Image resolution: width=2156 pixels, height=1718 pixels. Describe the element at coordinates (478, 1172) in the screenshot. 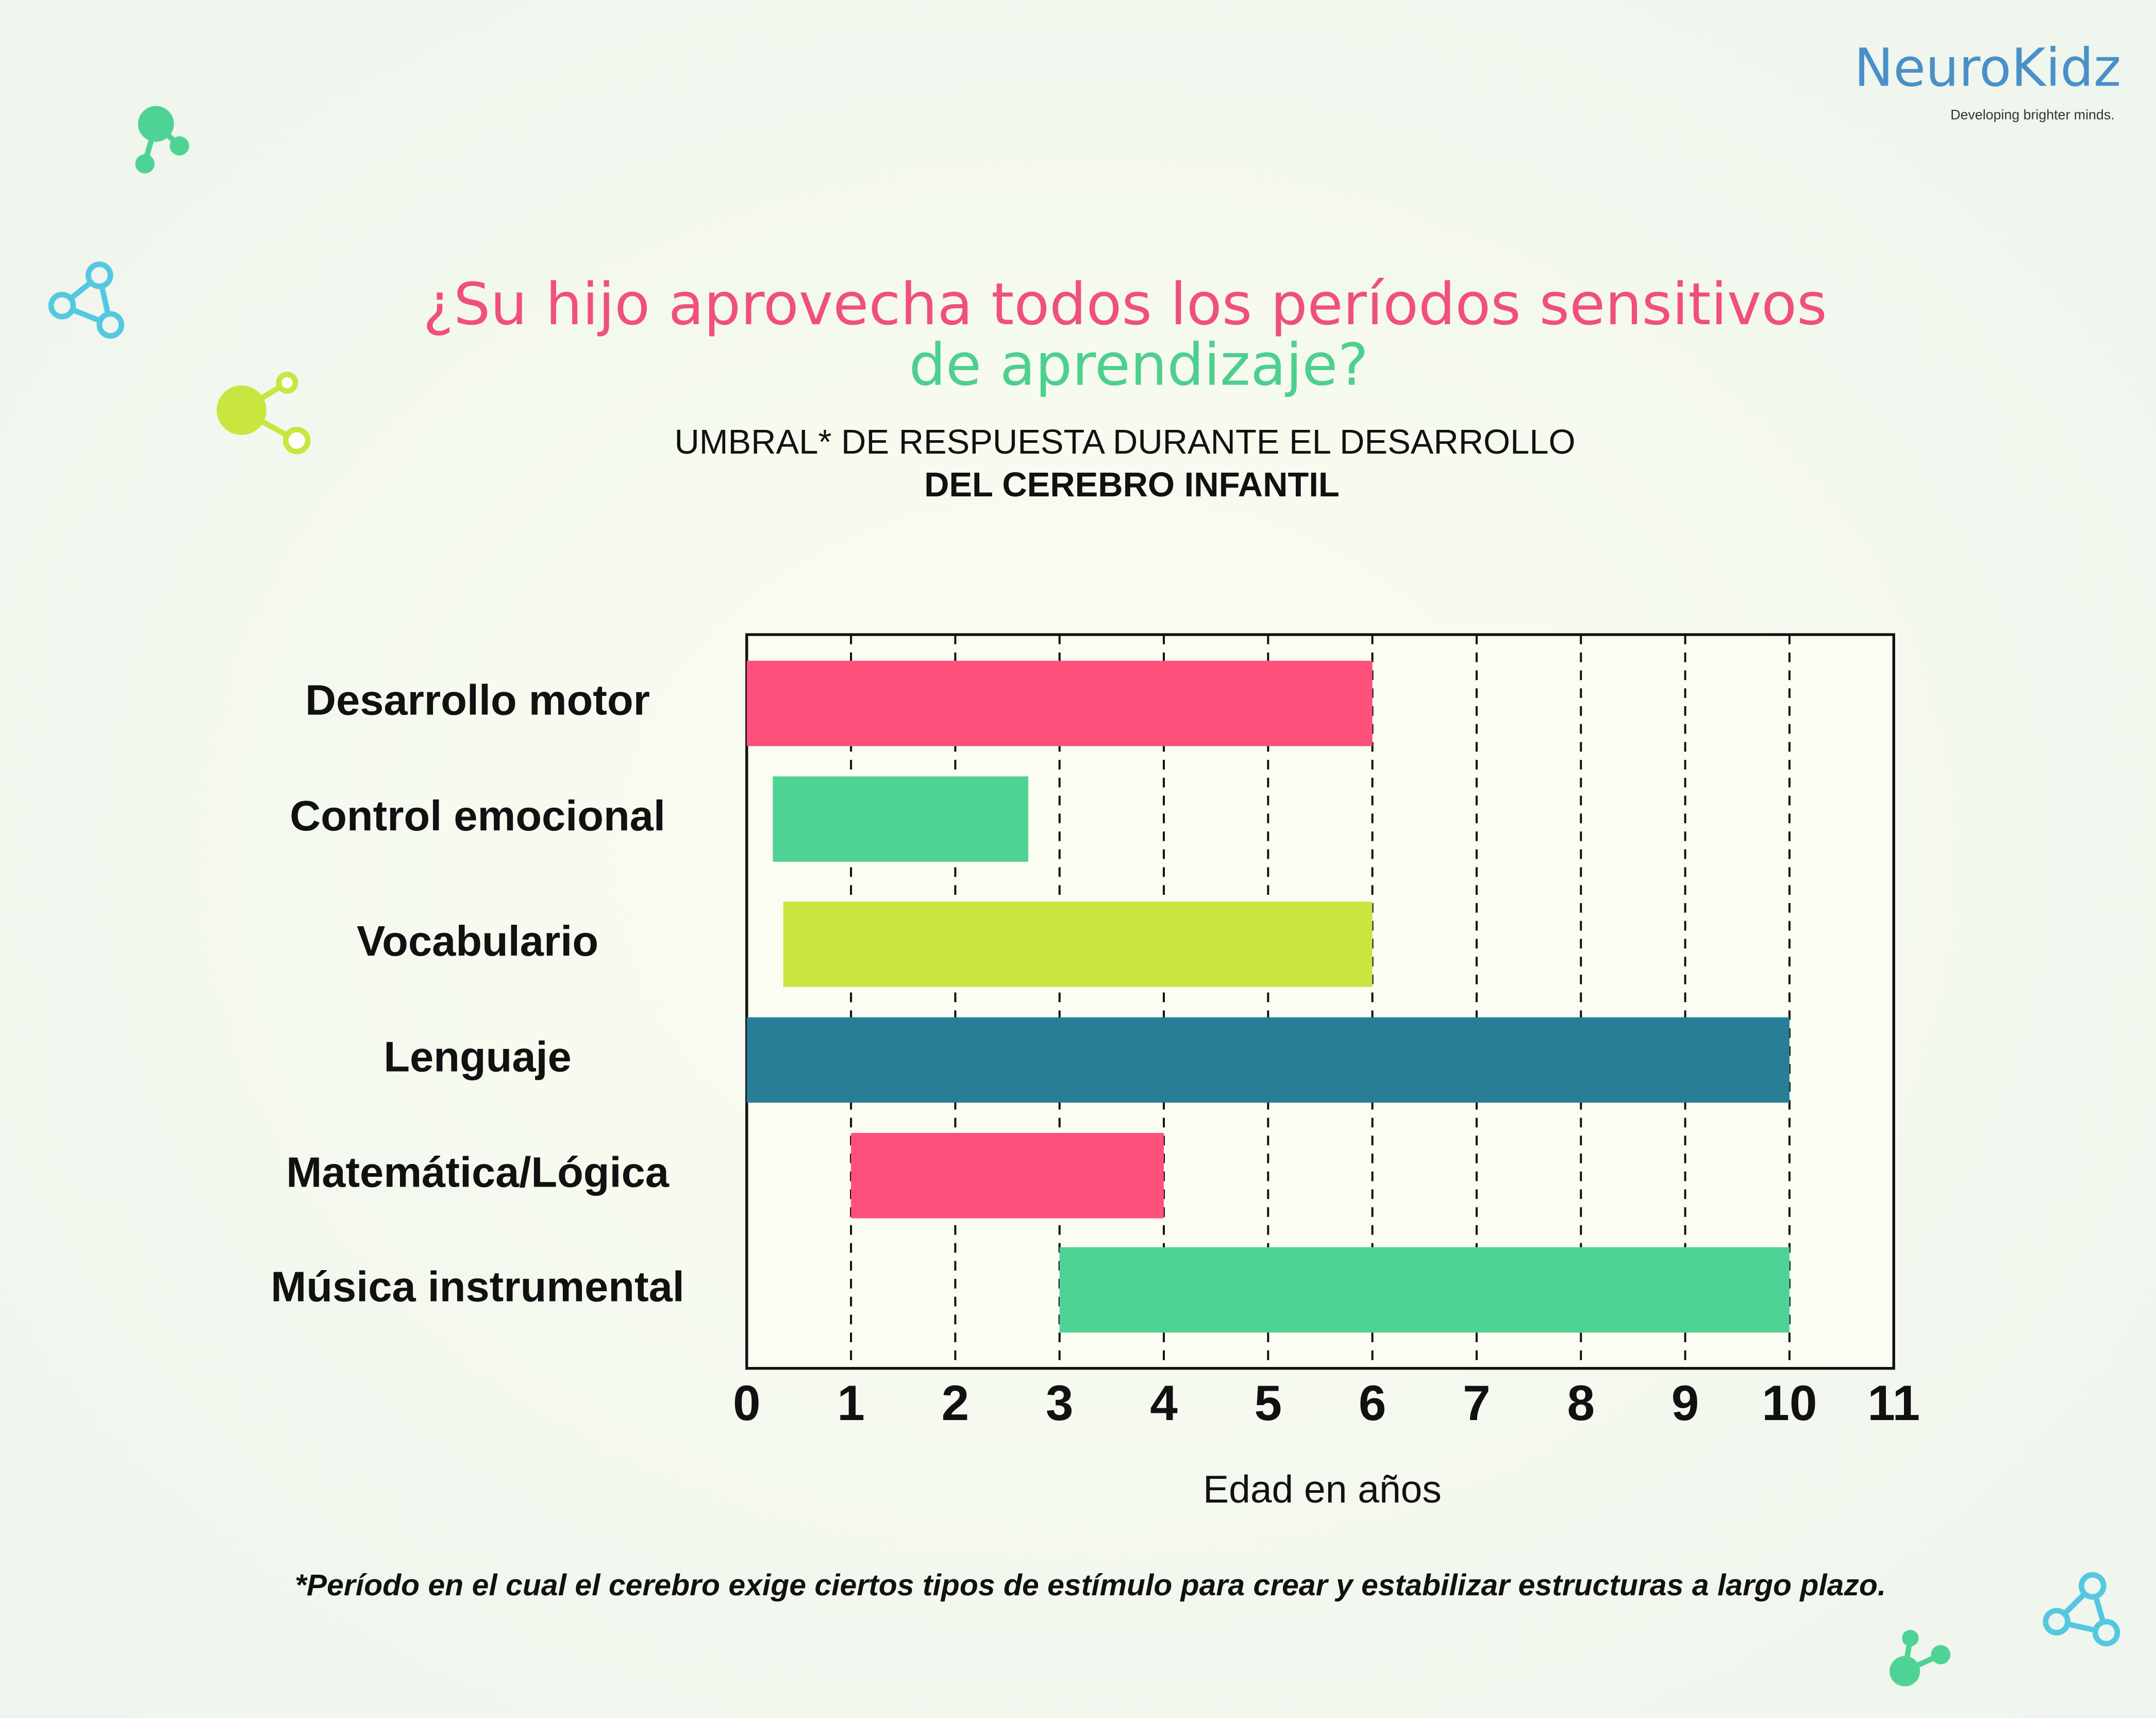

I see `y-tick-label: Matemática/Lógica` at that location.